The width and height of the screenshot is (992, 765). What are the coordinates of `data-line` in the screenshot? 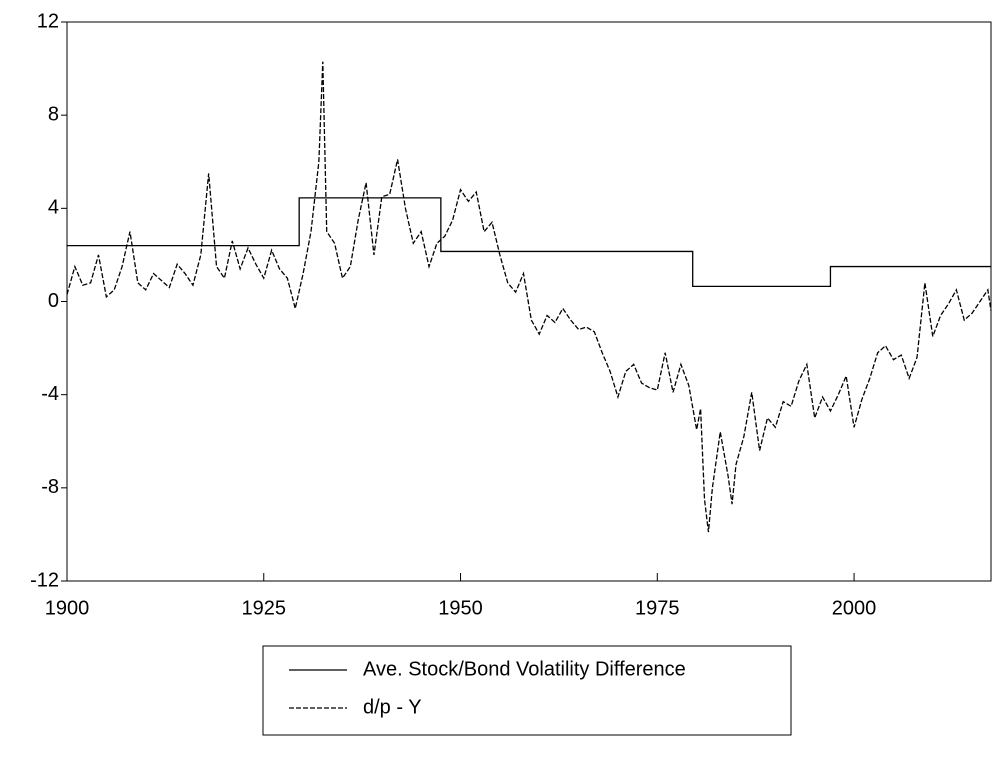 It's located at (529, 242).